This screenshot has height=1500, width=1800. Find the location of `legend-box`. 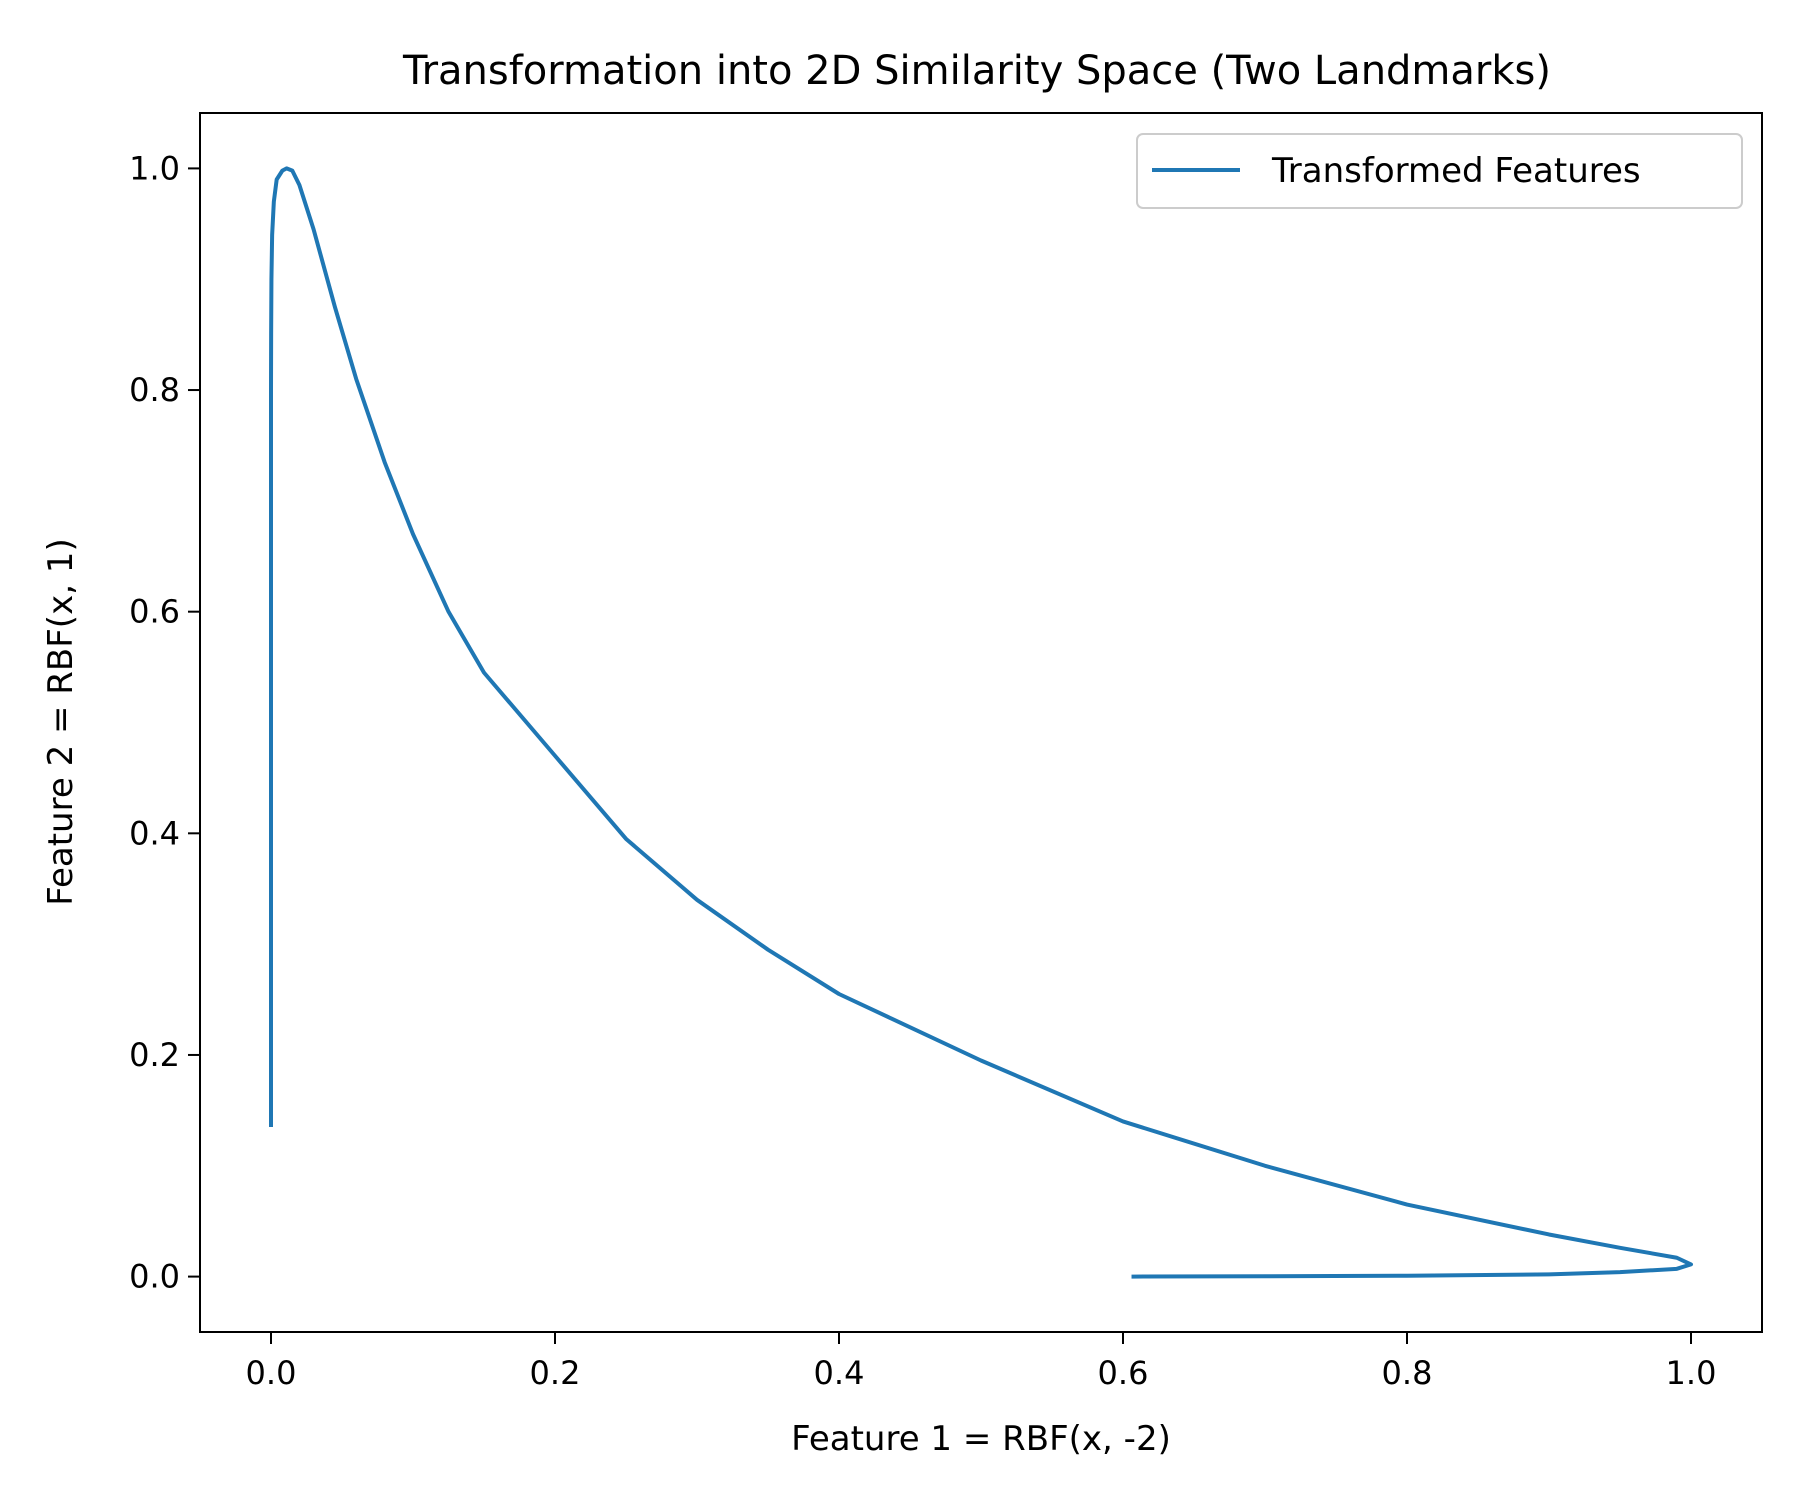

legend-box is located at coordinates (1439, 171).